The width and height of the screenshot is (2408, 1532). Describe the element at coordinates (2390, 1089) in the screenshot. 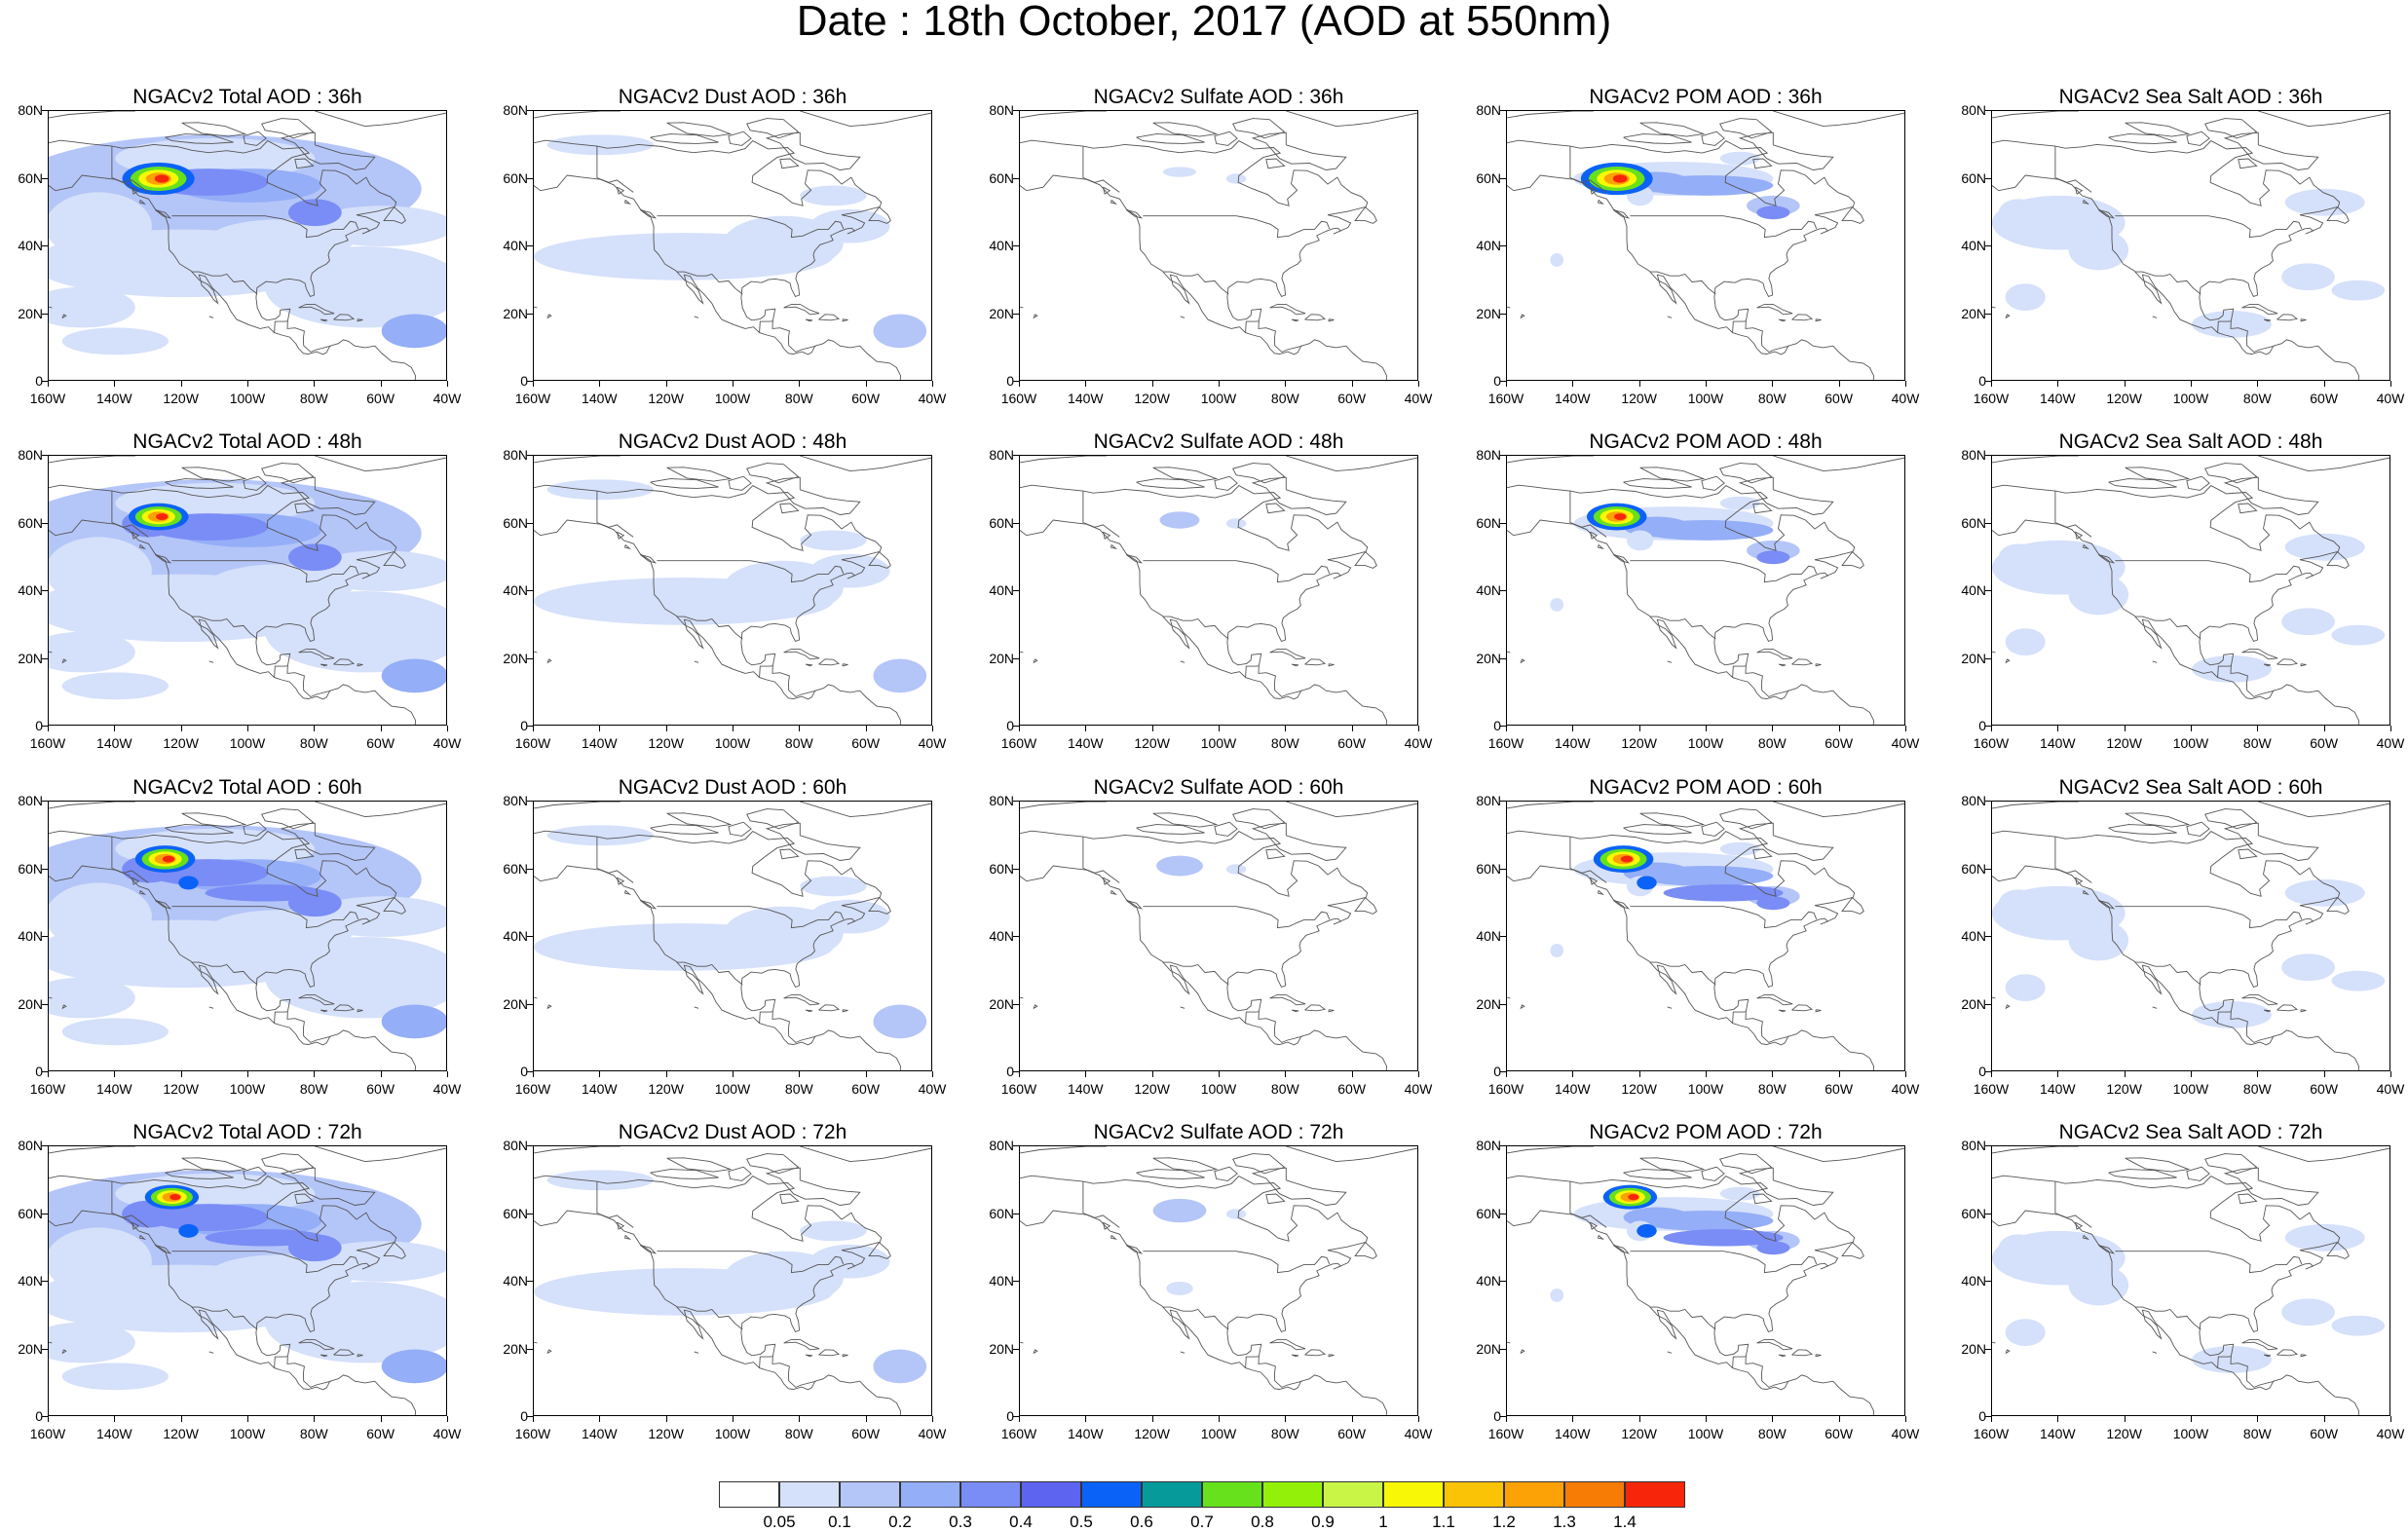

I see `lon-tick-label: 40W` at that location.